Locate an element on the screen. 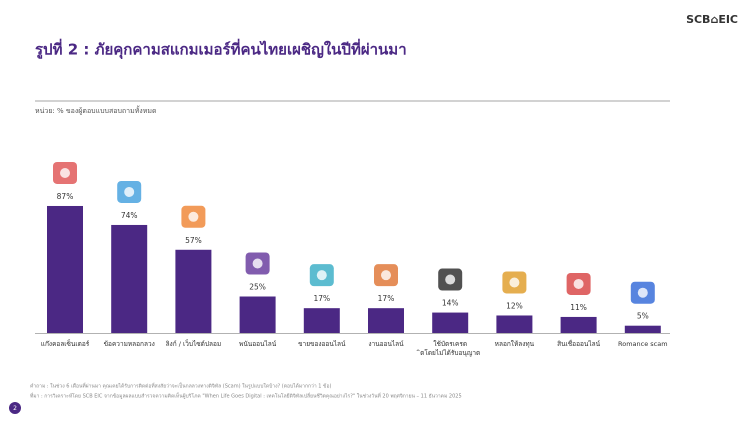 This screenshot has height=436, width=753. value-label: 25% is located at coordinates (257, 287).